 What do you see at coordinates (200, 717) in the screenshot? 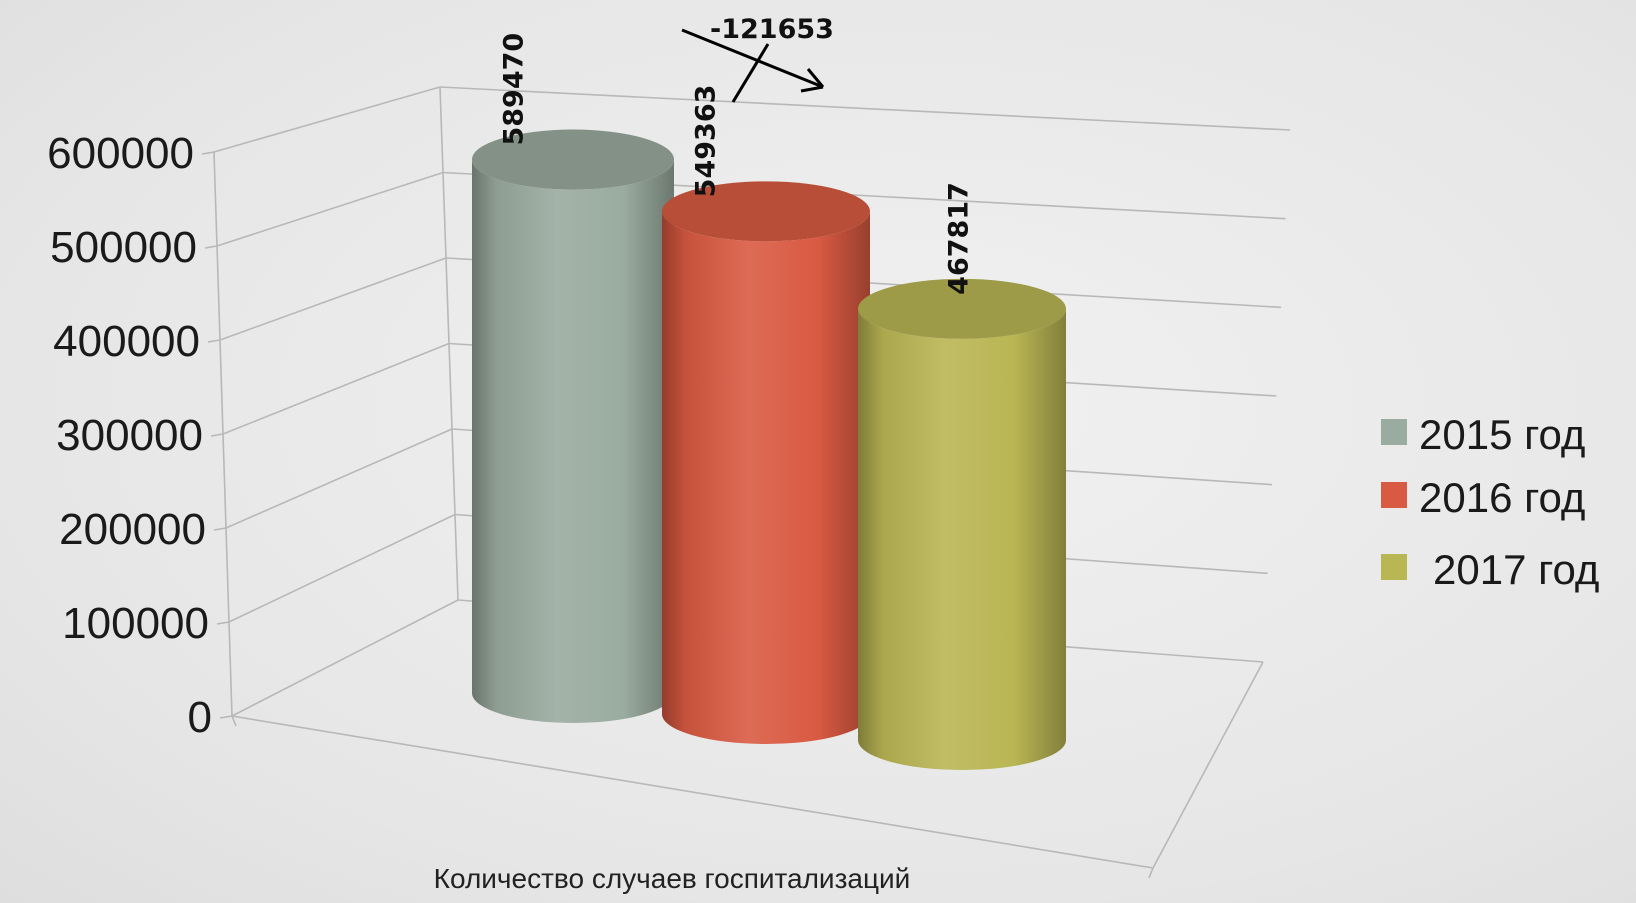
I see `y-tick-label: 0` at bounding box center [200, 717].